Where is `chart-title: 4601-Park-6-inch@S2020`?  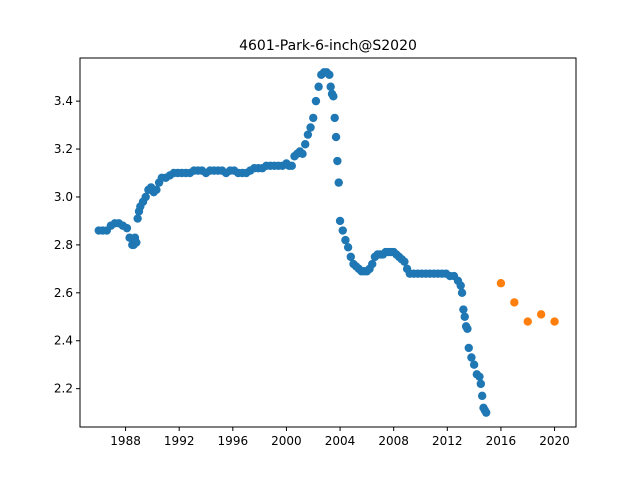
chart-title: 4601-Park-6-inch@S2020 is located at coordinates (328, 46).